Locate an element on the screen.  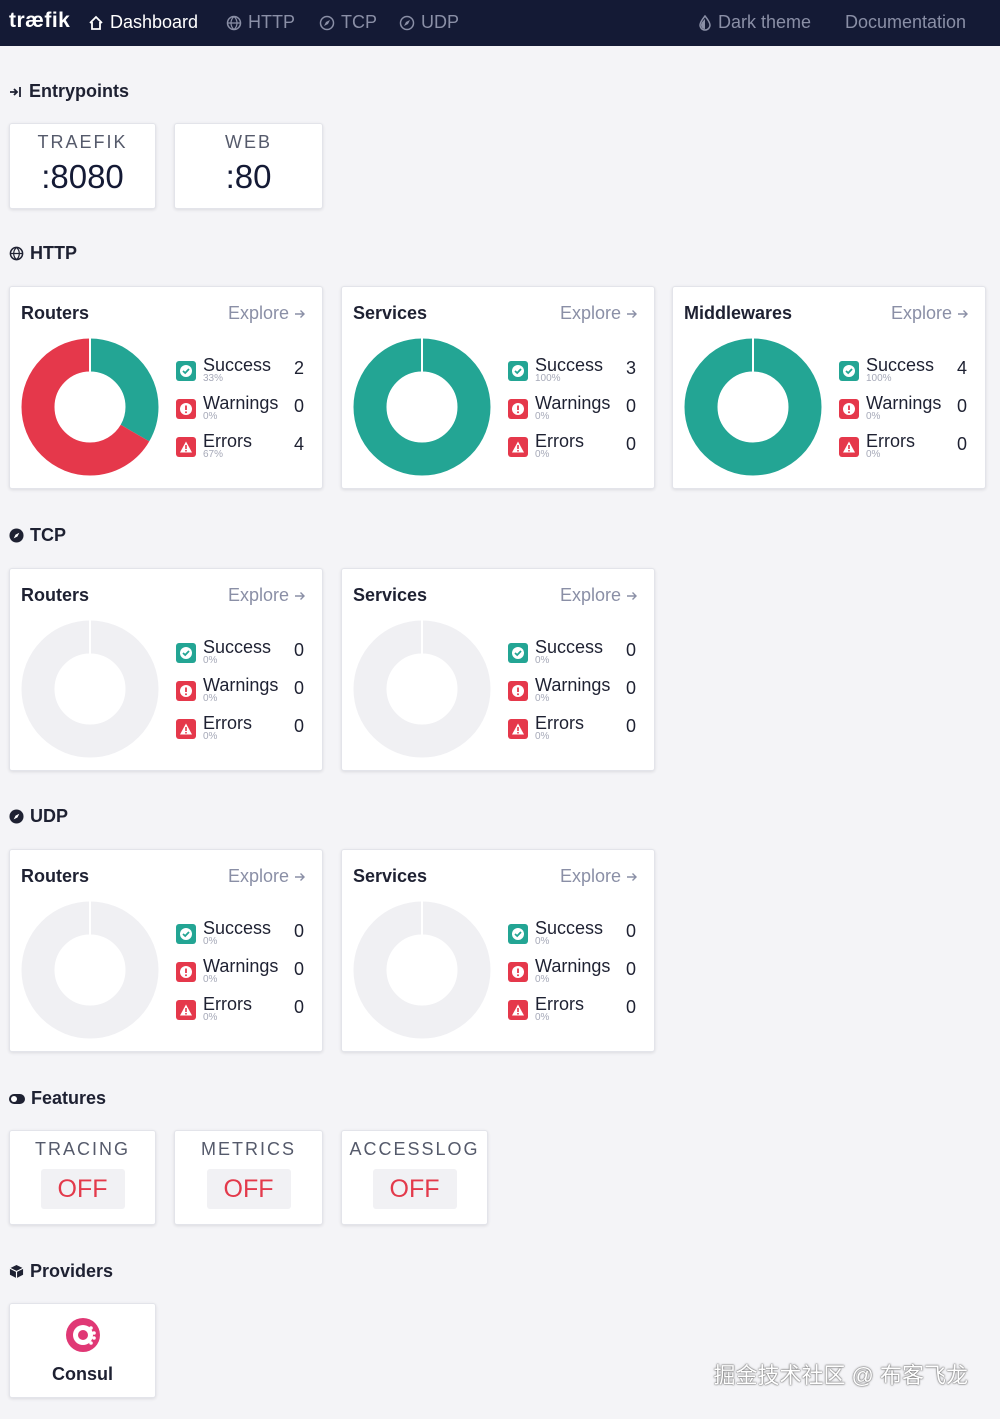
success-badge is located at coordinates (518, 934).